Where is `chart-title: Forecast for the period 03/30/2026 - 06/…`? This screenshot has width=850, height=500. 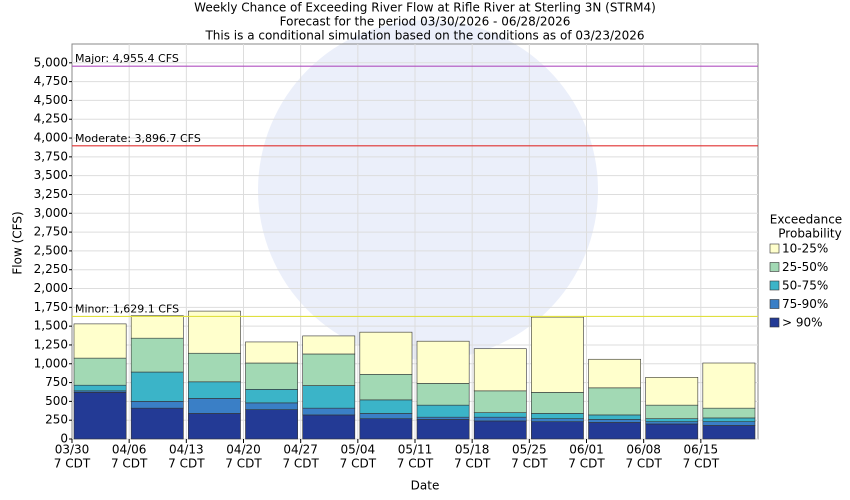 chart-title: Forecast for the period 03/30/2026 - 06/… is located at coordinates (425, 22).